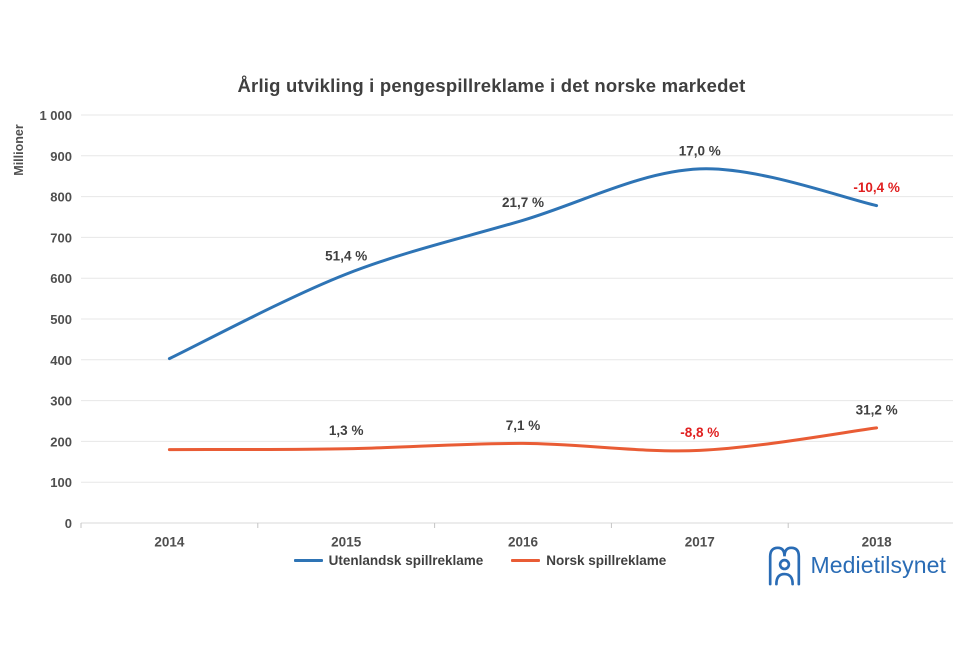 This screenshot has height=662, width=960. I want to click on point-label-norsk-spillreklame: -8,8 %, so click(699, 432).